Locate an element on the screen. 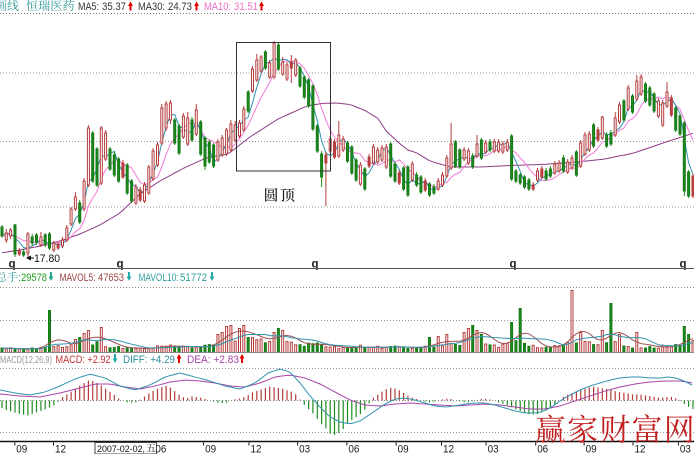 The width and height of the screenshot is (694, 454). svg-text: DIFF: +4.29 is located at coordinates (149, 360).